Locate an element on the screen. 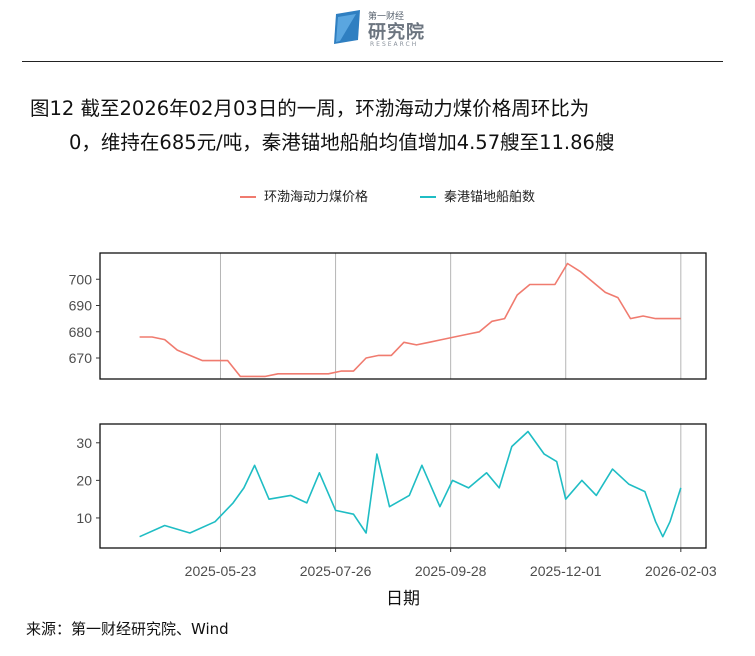 This screenshot has width=755, height=656. ytick-label-price-1: 680 is located at coordinates (81, 332).